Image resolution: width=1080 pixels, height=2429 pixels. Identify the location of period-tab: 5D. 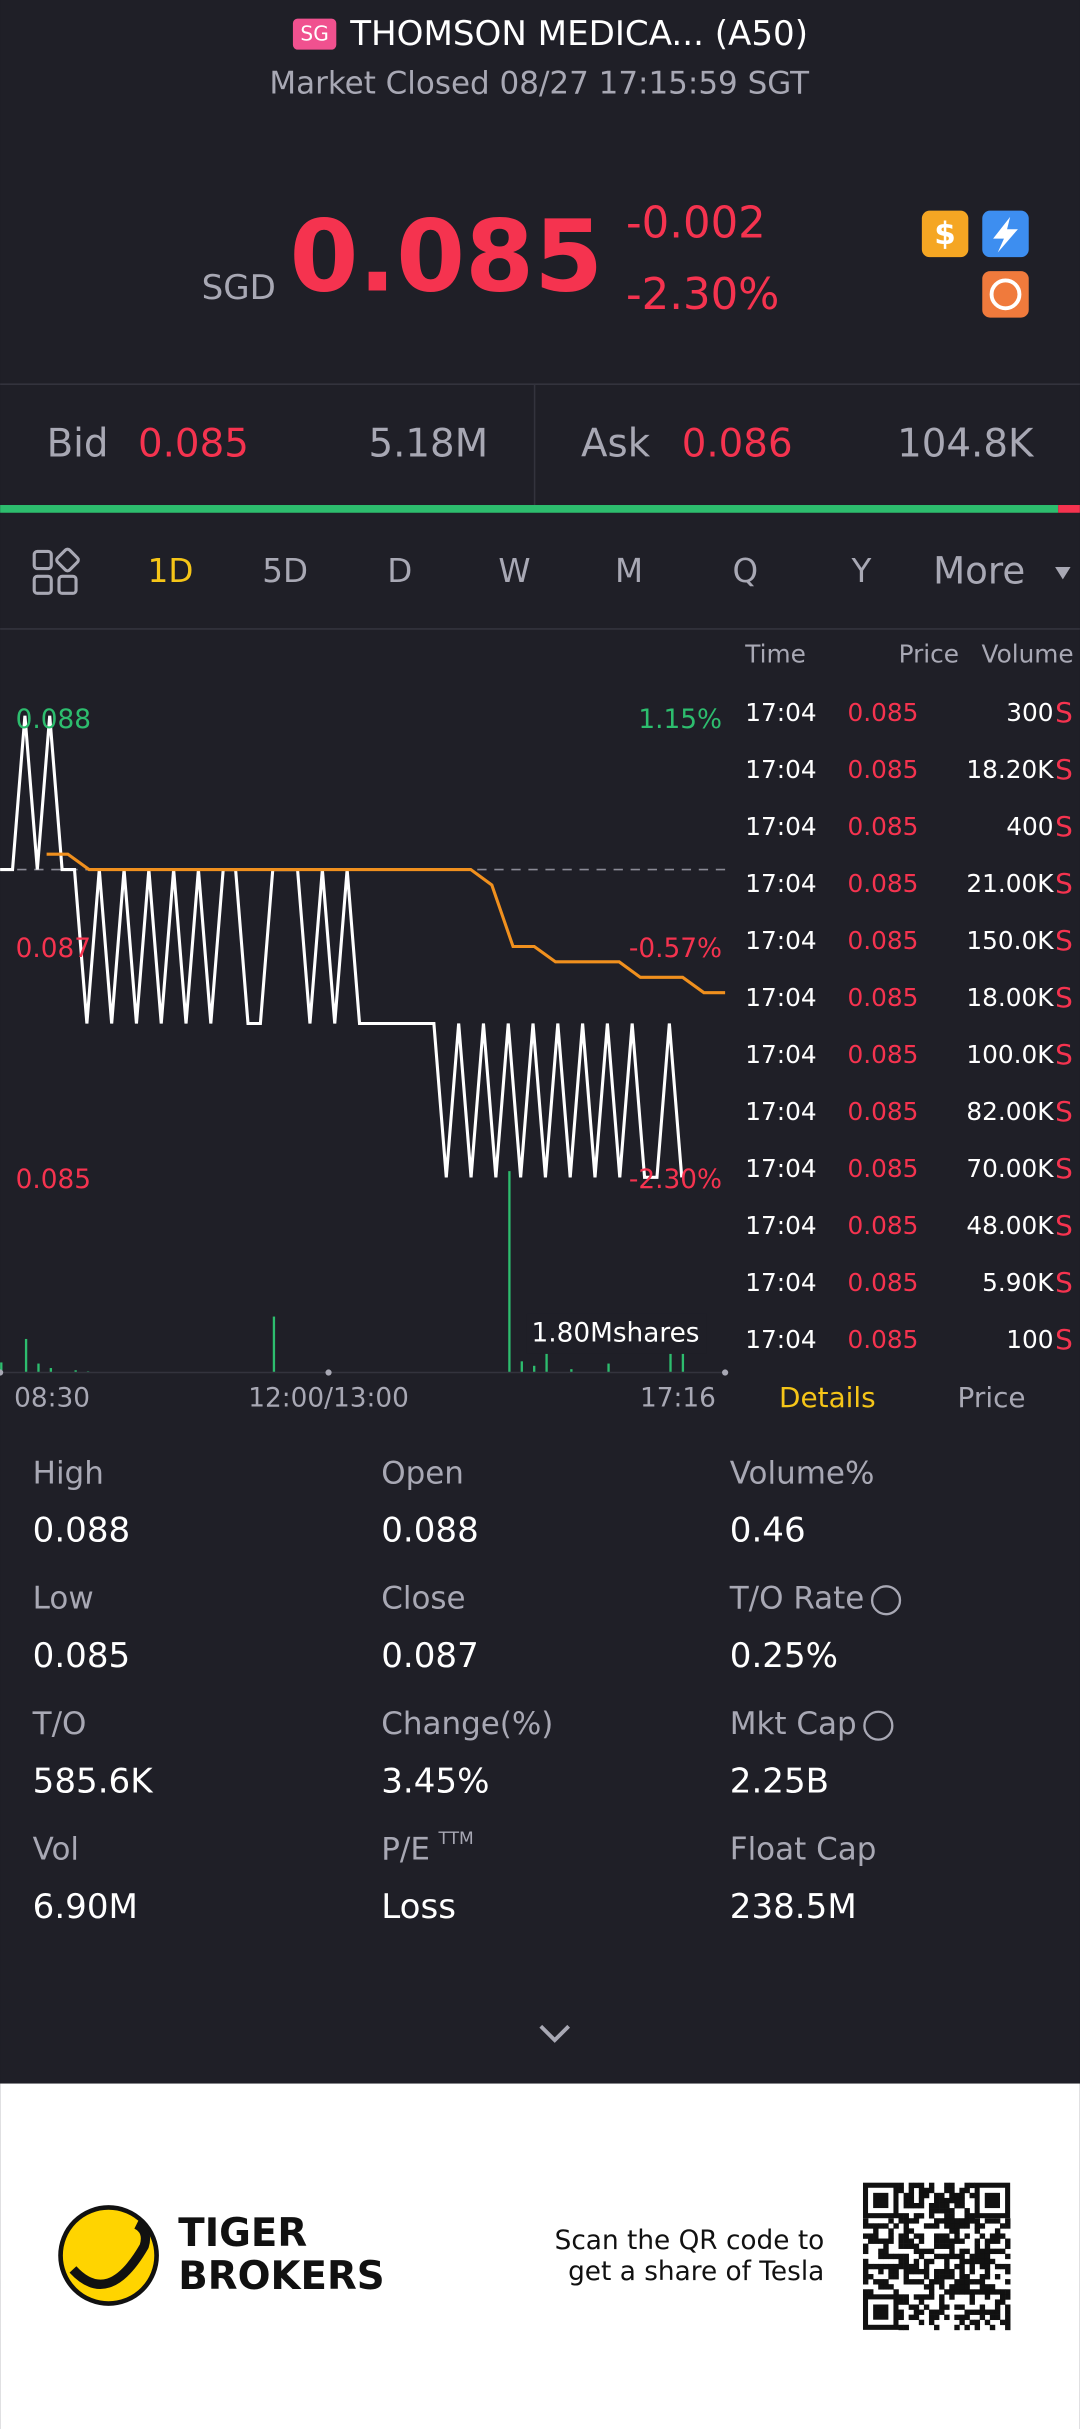
(285, 571).